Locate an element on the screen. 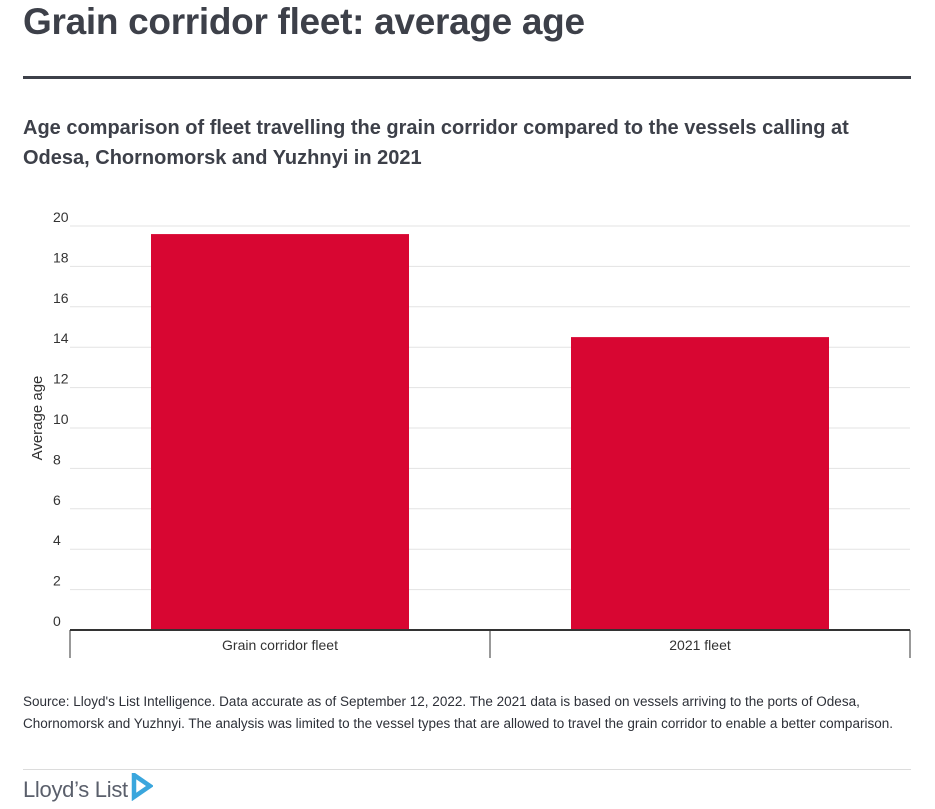 The height and width of the screenshot is (809, 935). y-tick-label: 8 is located at coordinates (57, 459).